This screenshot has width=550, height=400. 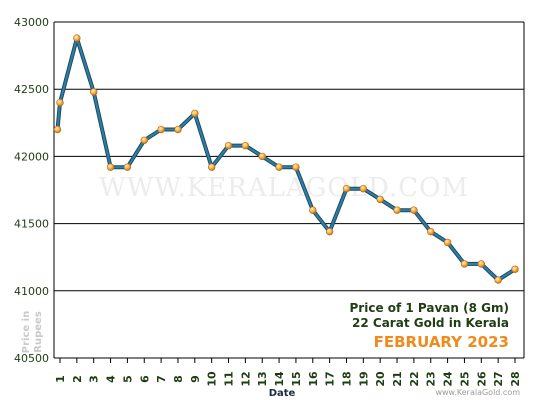 What do you see at coordinates (144, 379) in the screenshot?
I see `x-tick-label: 6` at bounding box center [144, 379].